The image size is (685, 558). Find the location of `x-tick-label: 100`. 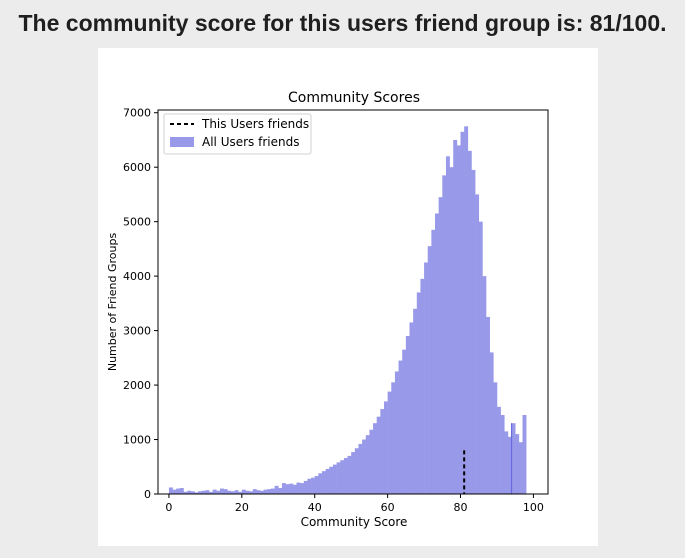

x-tick-label: 100 is located at coordinates (533, 507).